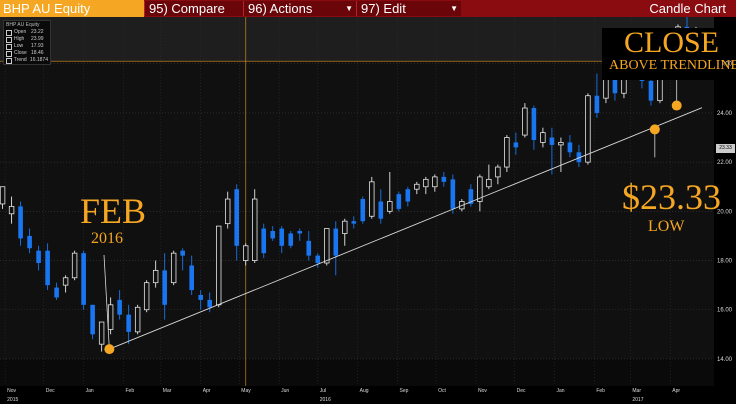 The width and height of the screenshot is (736, 404). I want to click on chevron-down-icon: ▼, so click(349, 8).